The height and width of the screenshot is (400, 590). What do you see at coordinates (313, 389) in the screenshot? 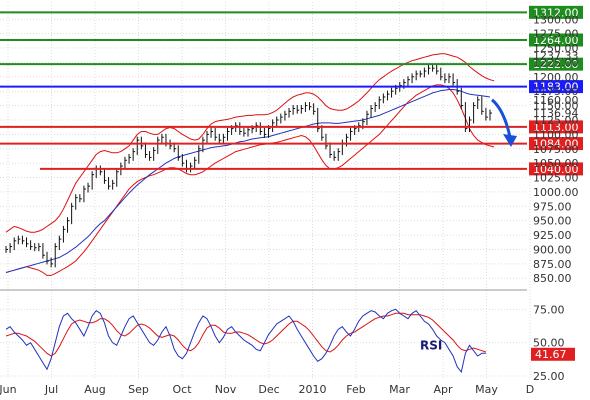
I see `month-label-7: 2010` at bounding box center [313, 389].